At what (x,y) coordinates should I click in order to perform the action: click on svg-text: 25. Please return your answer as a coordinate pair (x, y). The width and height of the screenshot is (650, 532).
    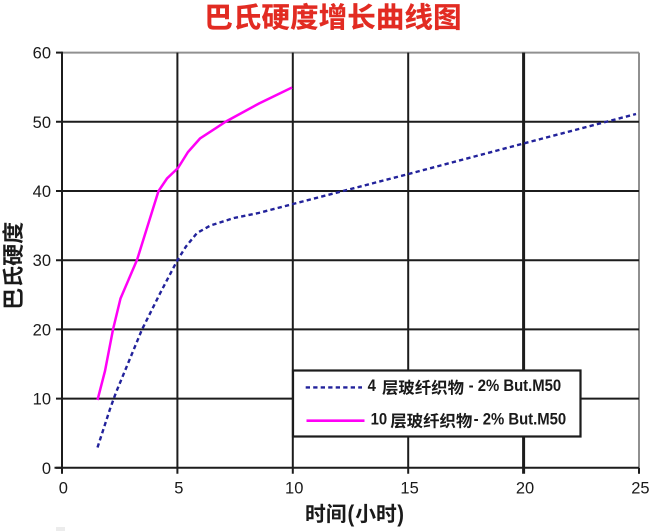
    Looking at the image, I should click on (640, 489).